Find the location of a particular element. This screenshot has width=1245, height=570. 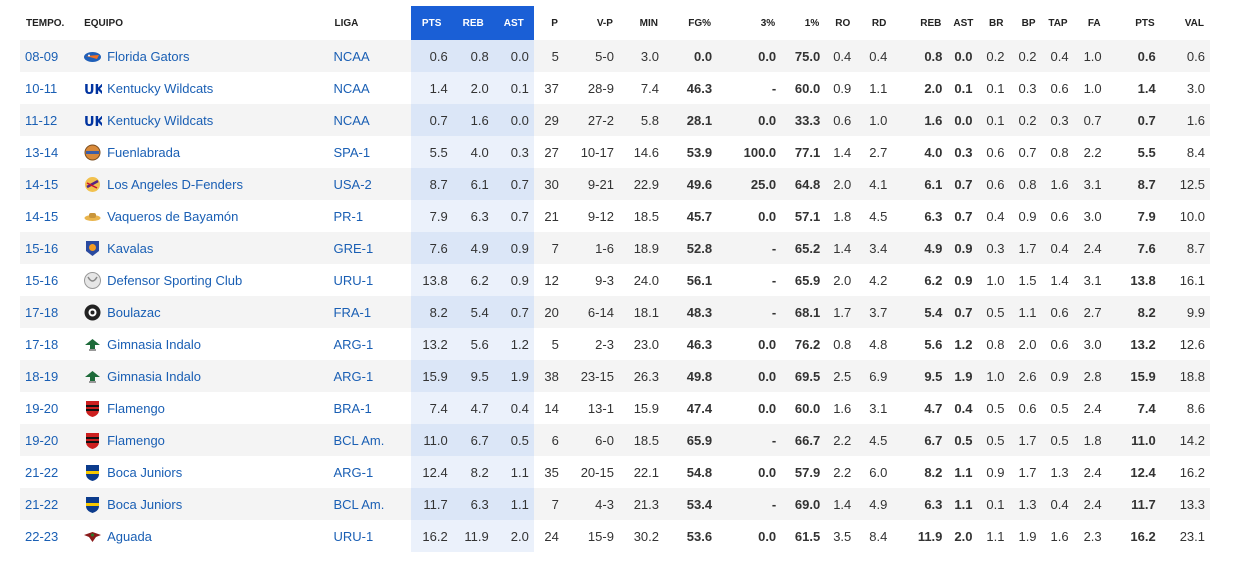

team-name: Florida Gators is located at coordinates (148, 56).